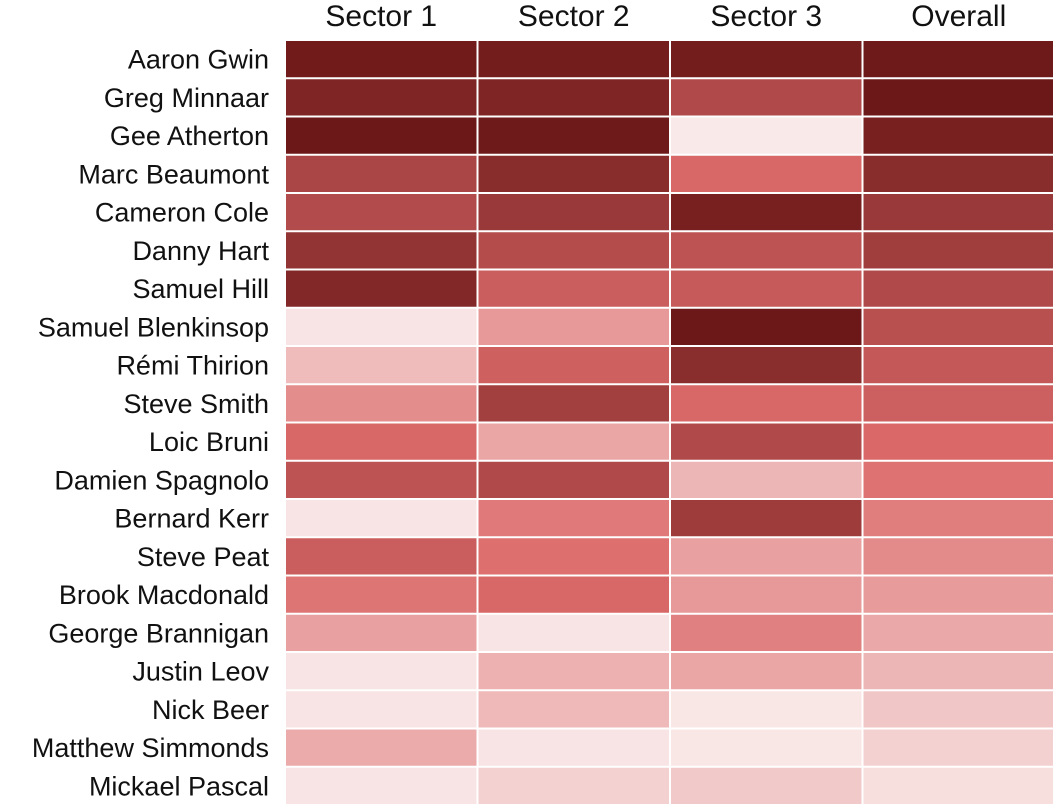  I want to click on row-label-danny-hart: Danny Hart, so click(200, 251).